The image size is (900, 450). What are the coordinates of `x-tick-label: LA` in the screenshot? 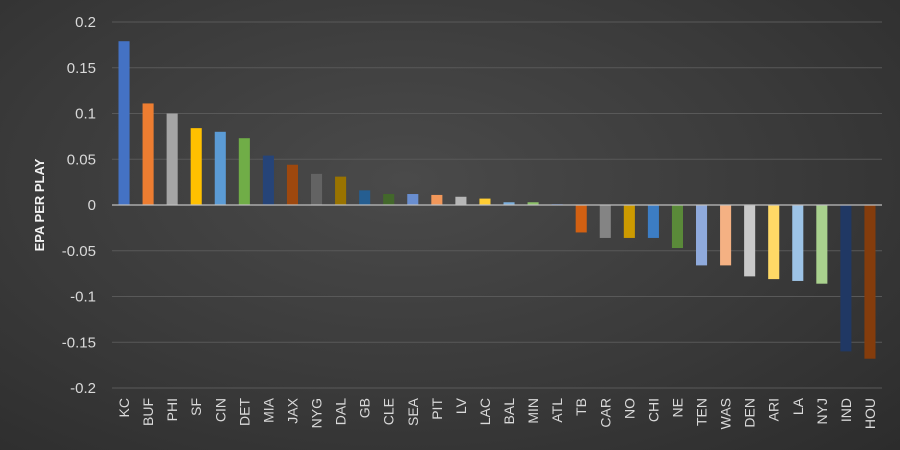 It's located at (798, 406).